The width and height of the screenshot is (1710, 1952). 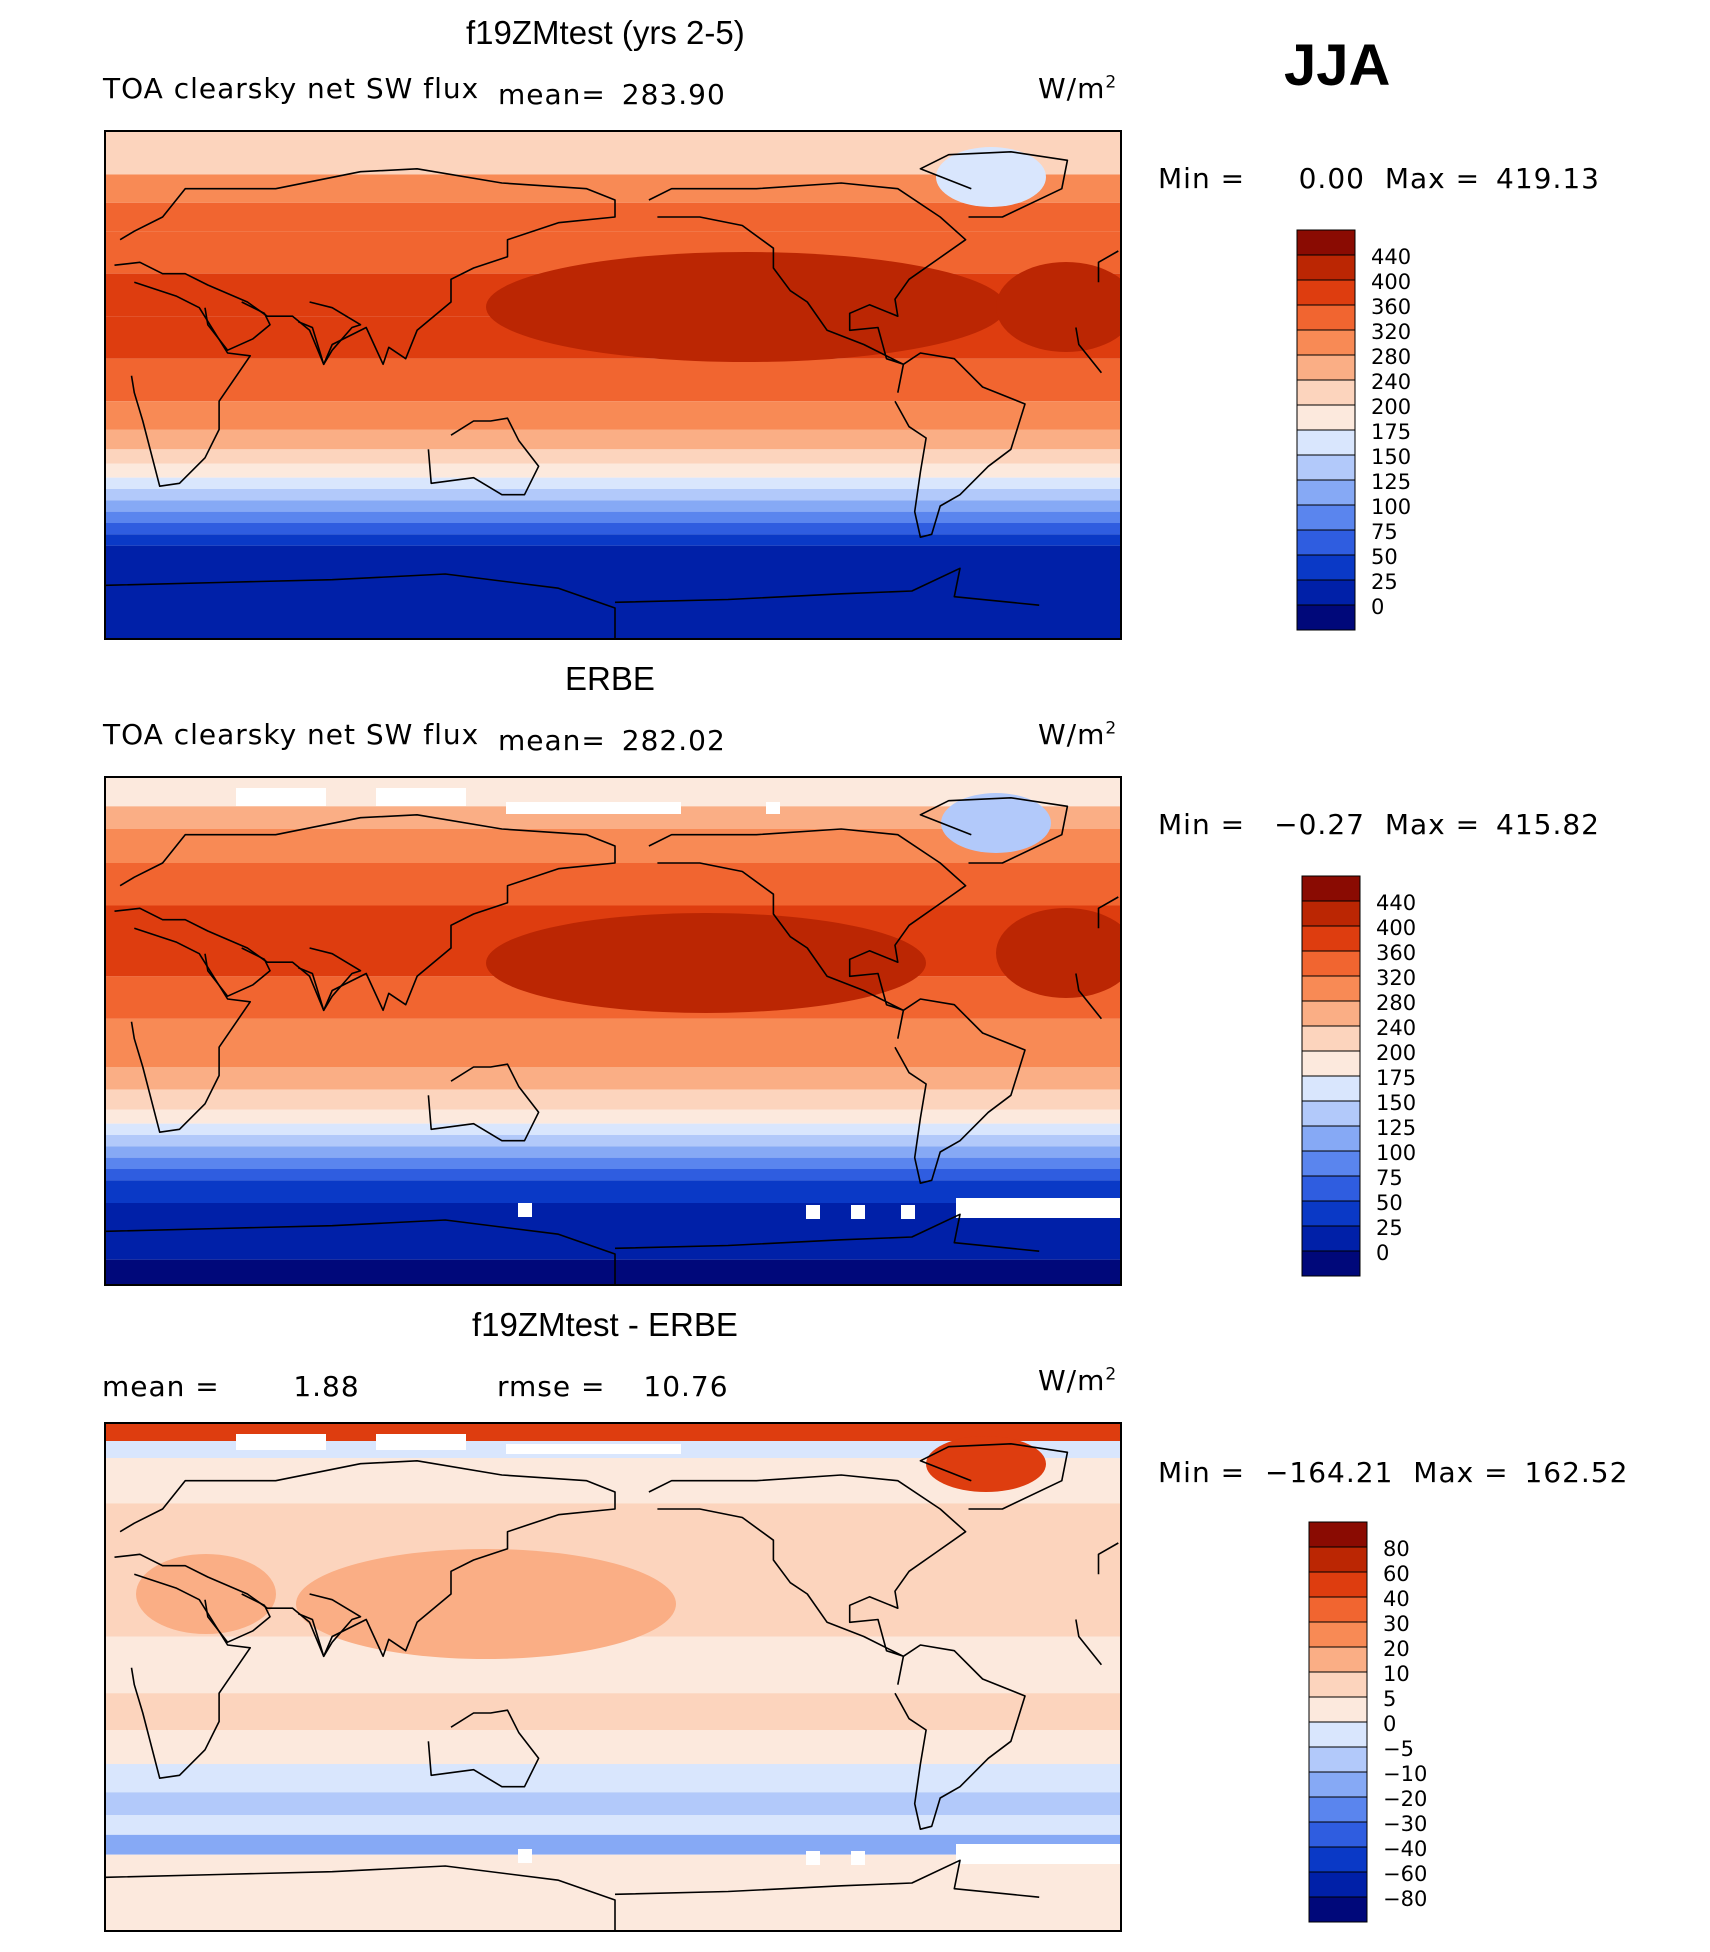 What do you see at coordinates (686, 1386) in the screenshot?
I see `panel3-rmse-value: 10.76` at bounding box center [686, 1386].